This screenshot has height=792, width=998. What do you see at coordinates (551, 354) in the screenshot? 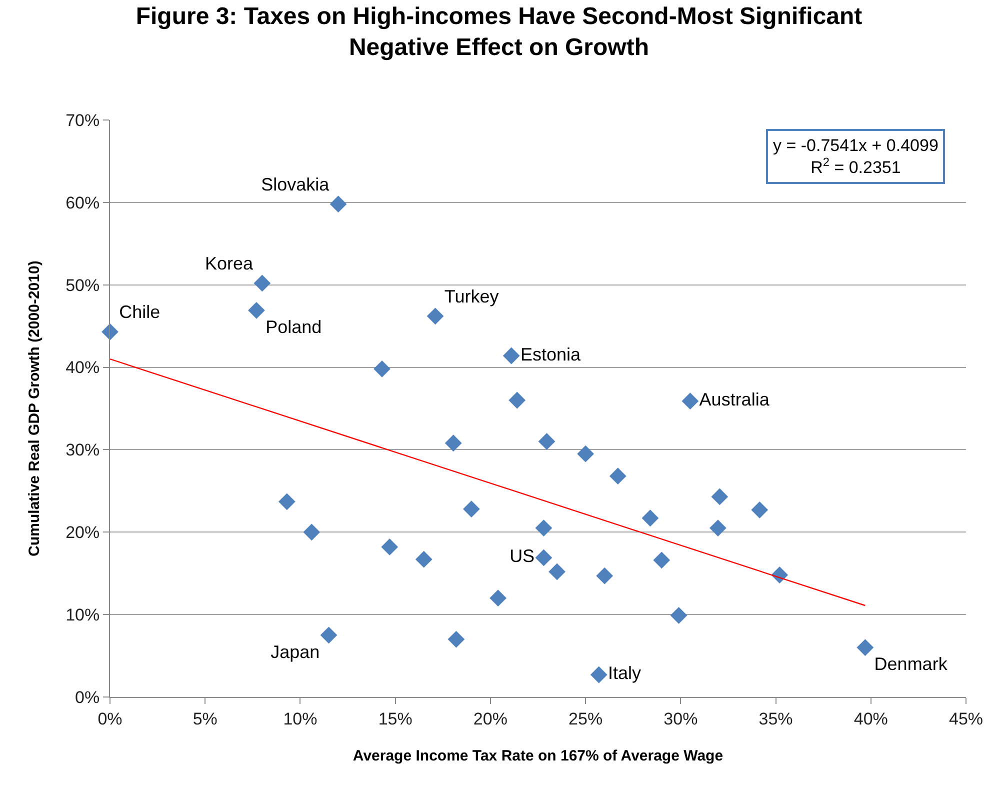
I see `data-label: Estonia` at bounding box center [551, 354].